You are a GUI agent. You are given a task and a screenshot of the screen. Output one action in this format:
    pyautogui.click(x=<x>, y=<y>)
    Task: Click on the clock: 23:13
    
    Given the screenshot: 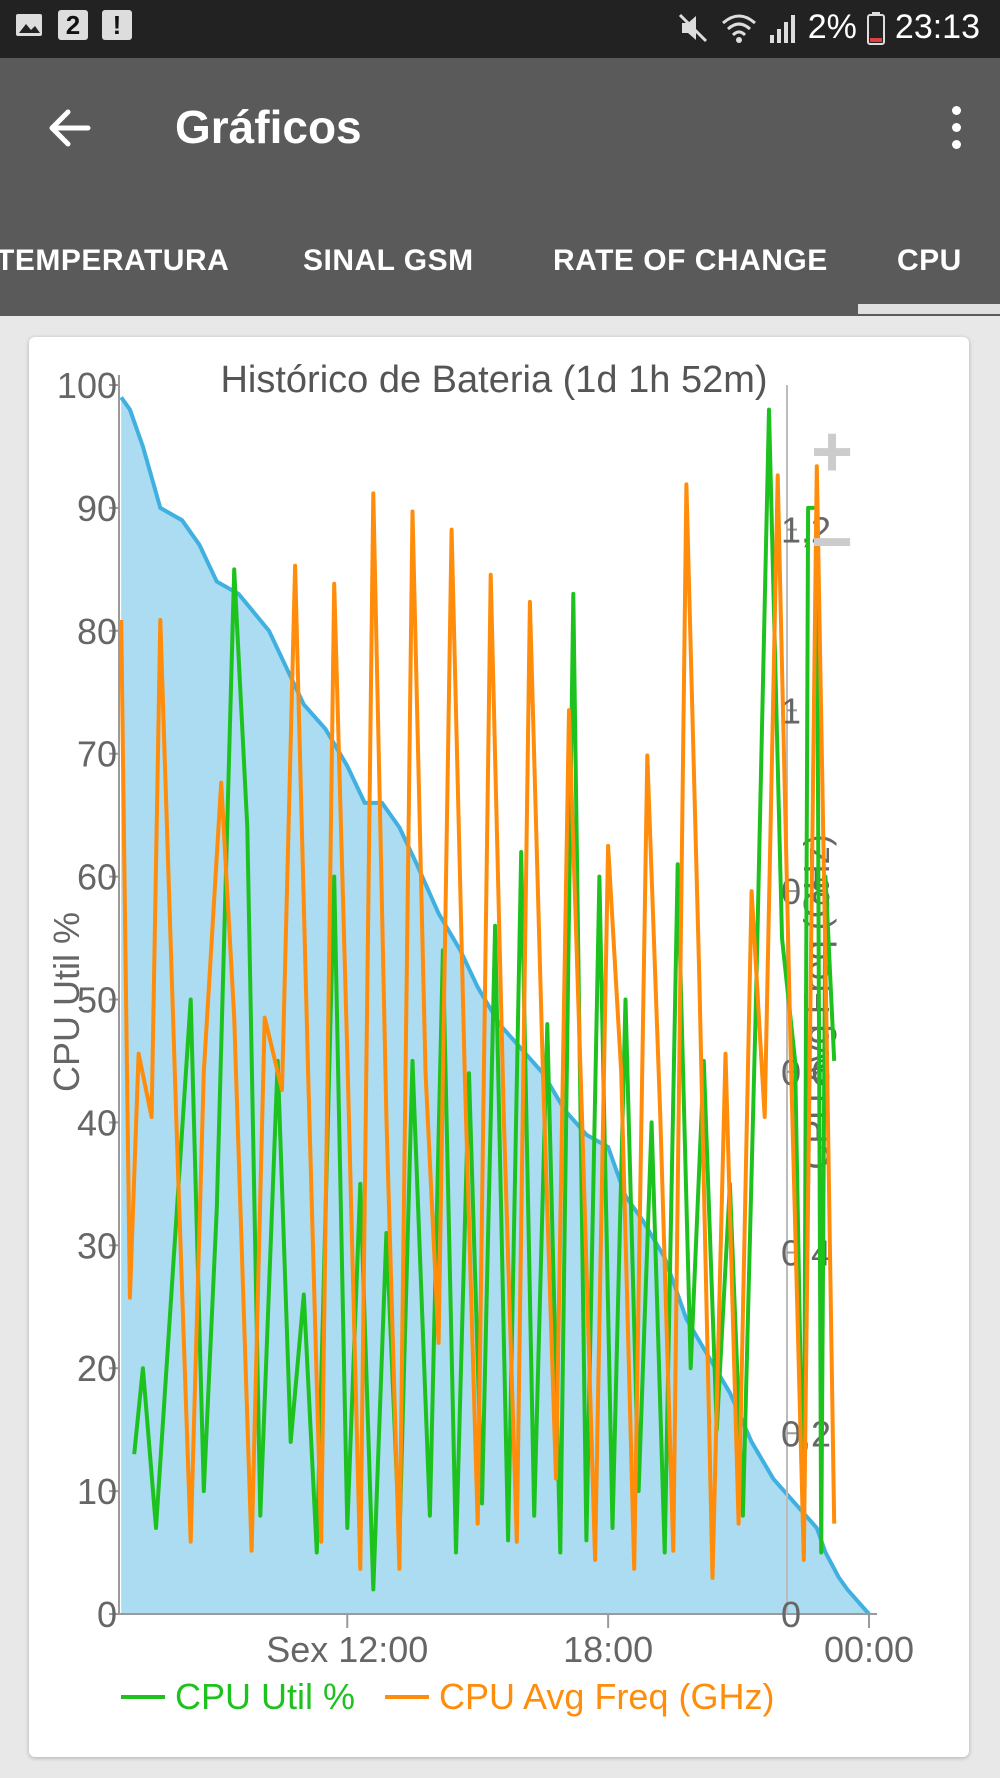 What is the action you would take?
    pyautogui.click(x=937, y=27)
    